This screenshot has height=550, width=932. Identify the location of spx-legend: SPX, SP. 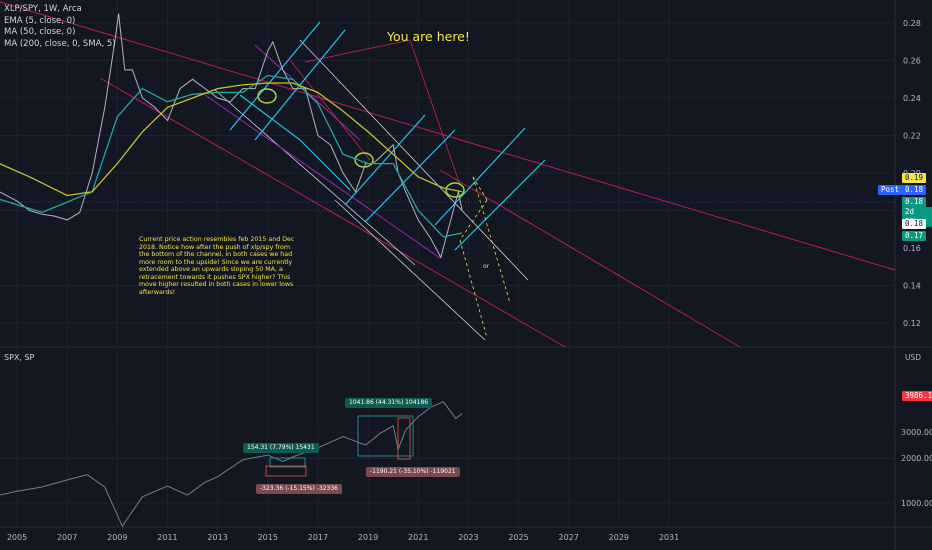
(19, 357).